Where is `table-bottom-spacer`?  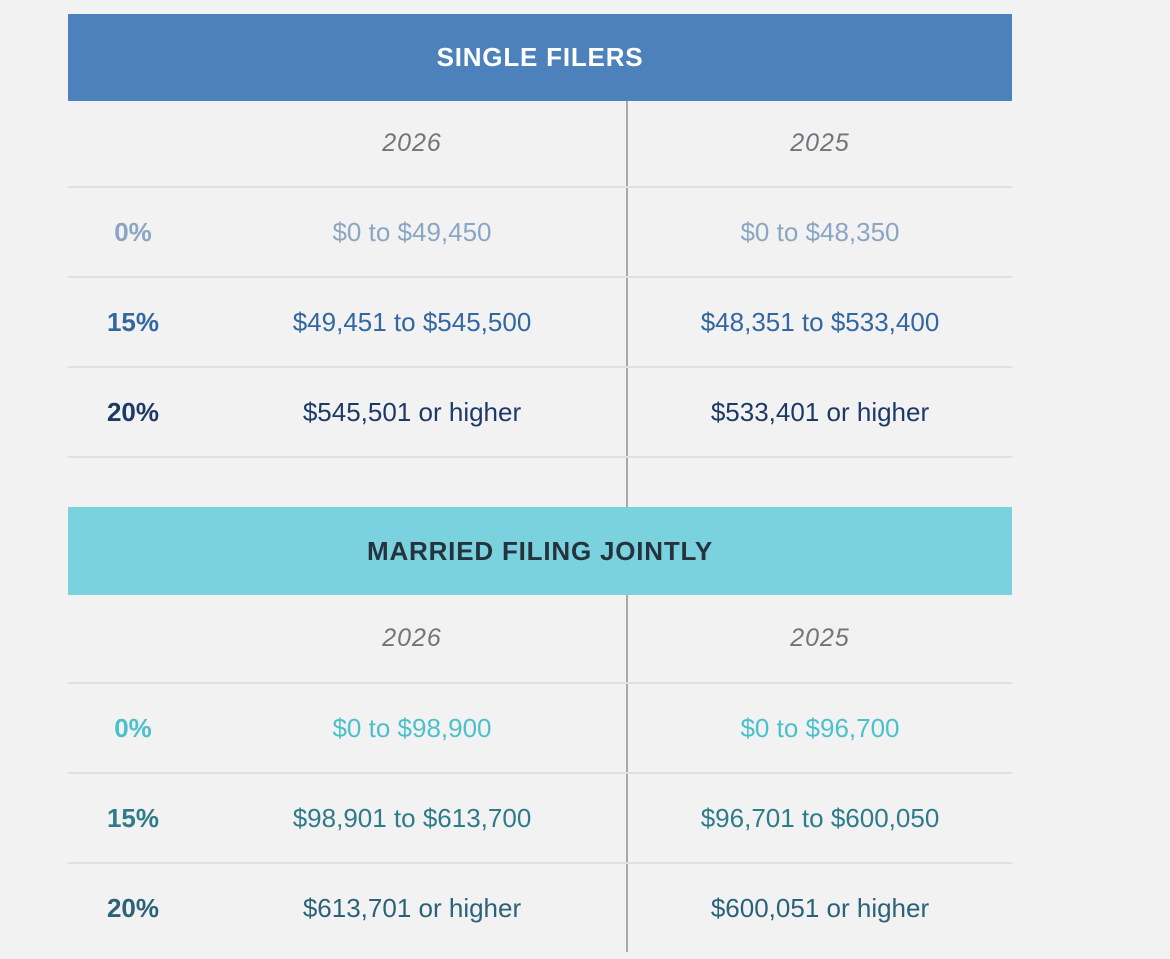 table-bottom-spacer is located at coordinates (540, 482).